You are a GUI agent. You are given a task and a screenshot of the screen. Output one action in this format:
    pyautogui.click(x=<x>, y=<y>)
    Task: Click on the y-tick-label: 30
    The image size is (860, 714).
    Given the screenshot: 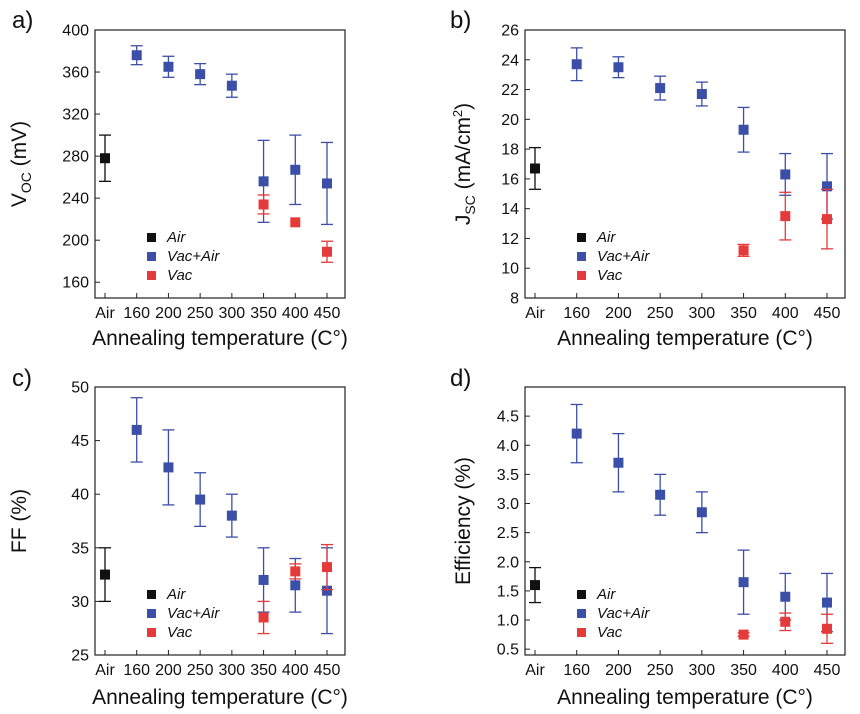 What is the action you would take?
    pyautogui.click(x=80, y=602)
    